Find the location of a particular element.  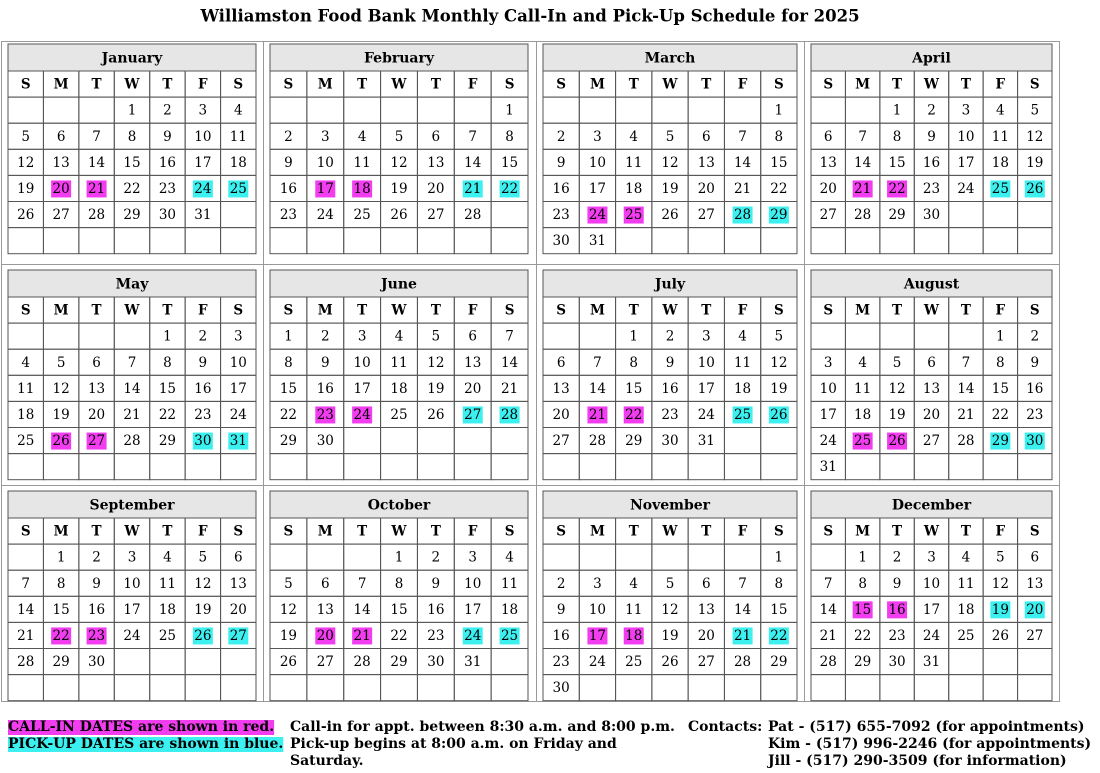

month-name: January is located at coordinates (132, 59).